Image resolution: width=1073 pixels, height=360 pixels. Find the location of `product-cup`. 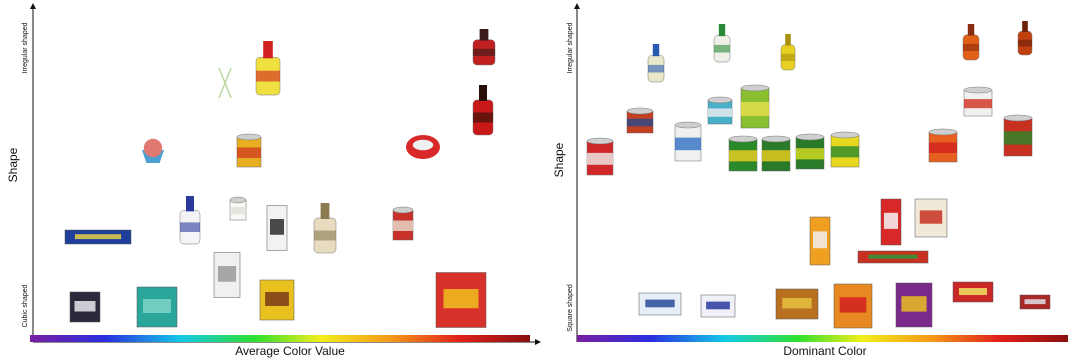

product-cup is located at coordinates (153, 150).